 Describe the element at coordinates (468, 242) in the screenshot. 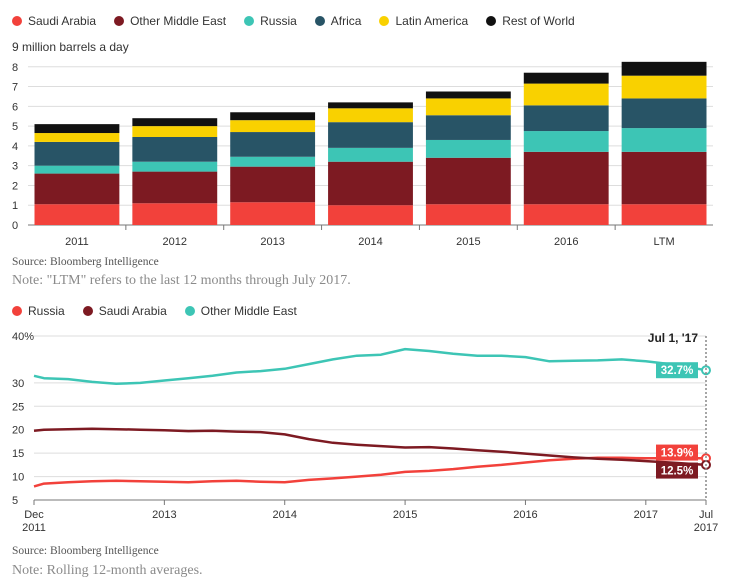

I see `bar-chart-x-tick-label: 2015` at that location.